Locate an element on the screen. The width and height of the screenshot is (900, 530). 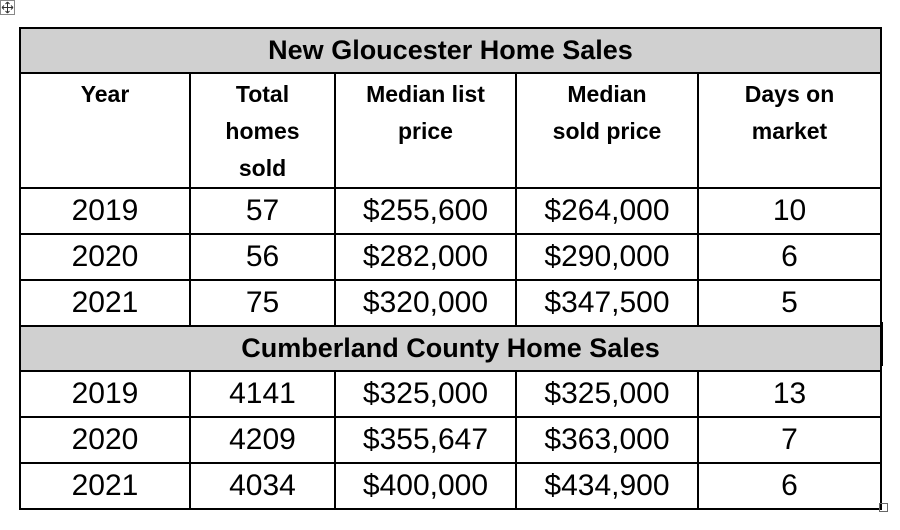
data-cell: 4141 is located at coordinates (262, 394).